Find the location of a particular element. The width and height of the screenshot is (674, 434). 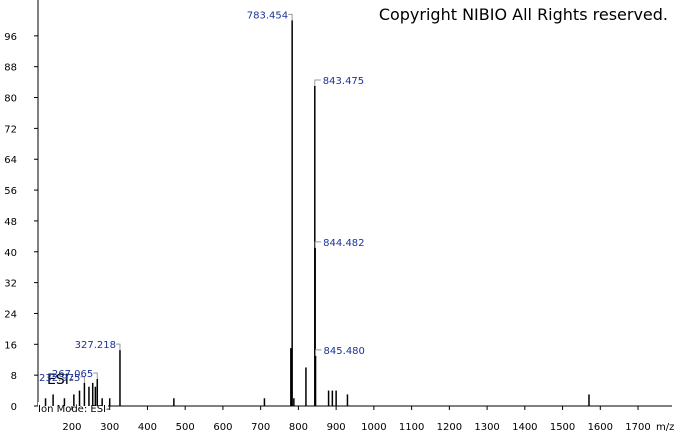

x-tick-label: 300 is located at coordinates (109, 427).